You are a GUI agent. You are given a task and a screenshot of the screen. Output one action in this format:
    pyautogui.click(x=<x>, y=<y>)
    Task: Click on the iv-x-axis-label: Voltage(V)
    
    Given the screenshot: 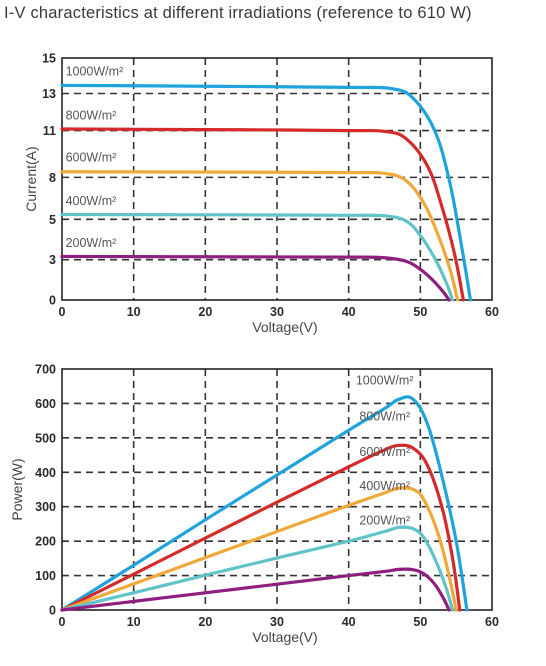 What is the action you would take?
    pyautogui.click(x=284, y=327)
    